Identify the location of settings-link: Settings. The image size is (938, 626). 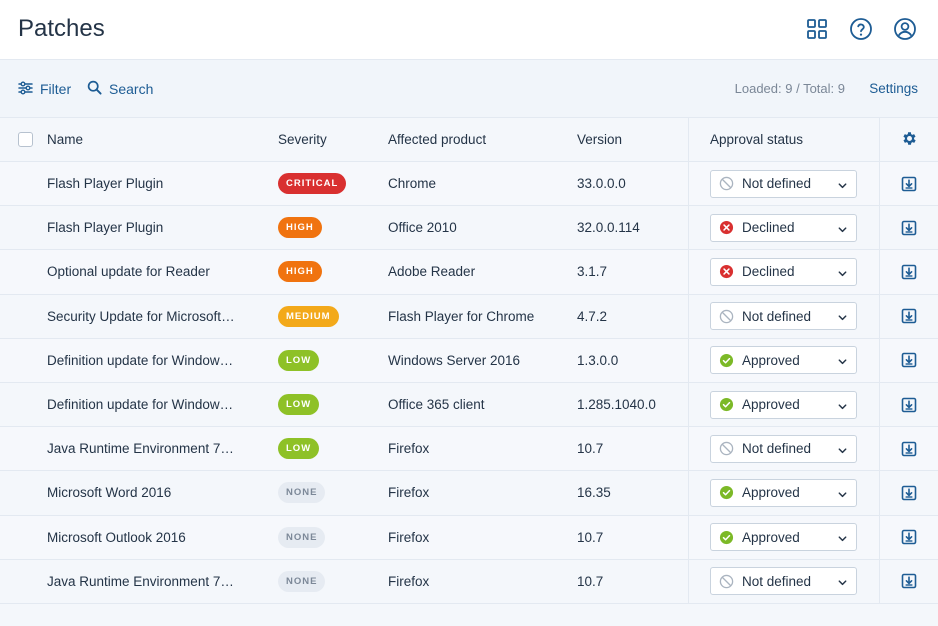
(893, 88).